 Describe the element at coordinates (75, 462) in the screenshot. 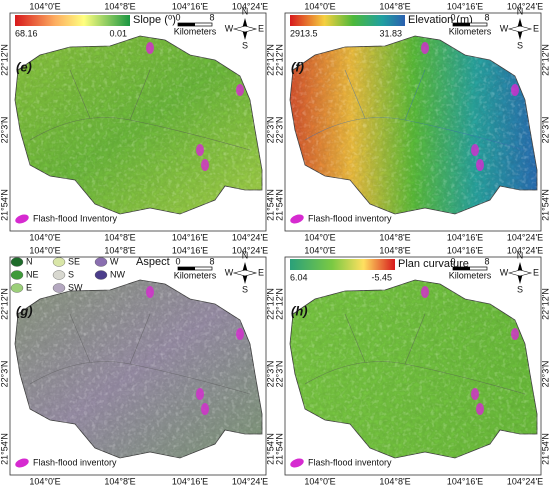

I see `inventory-label: Flash-flood inventory` at that location.